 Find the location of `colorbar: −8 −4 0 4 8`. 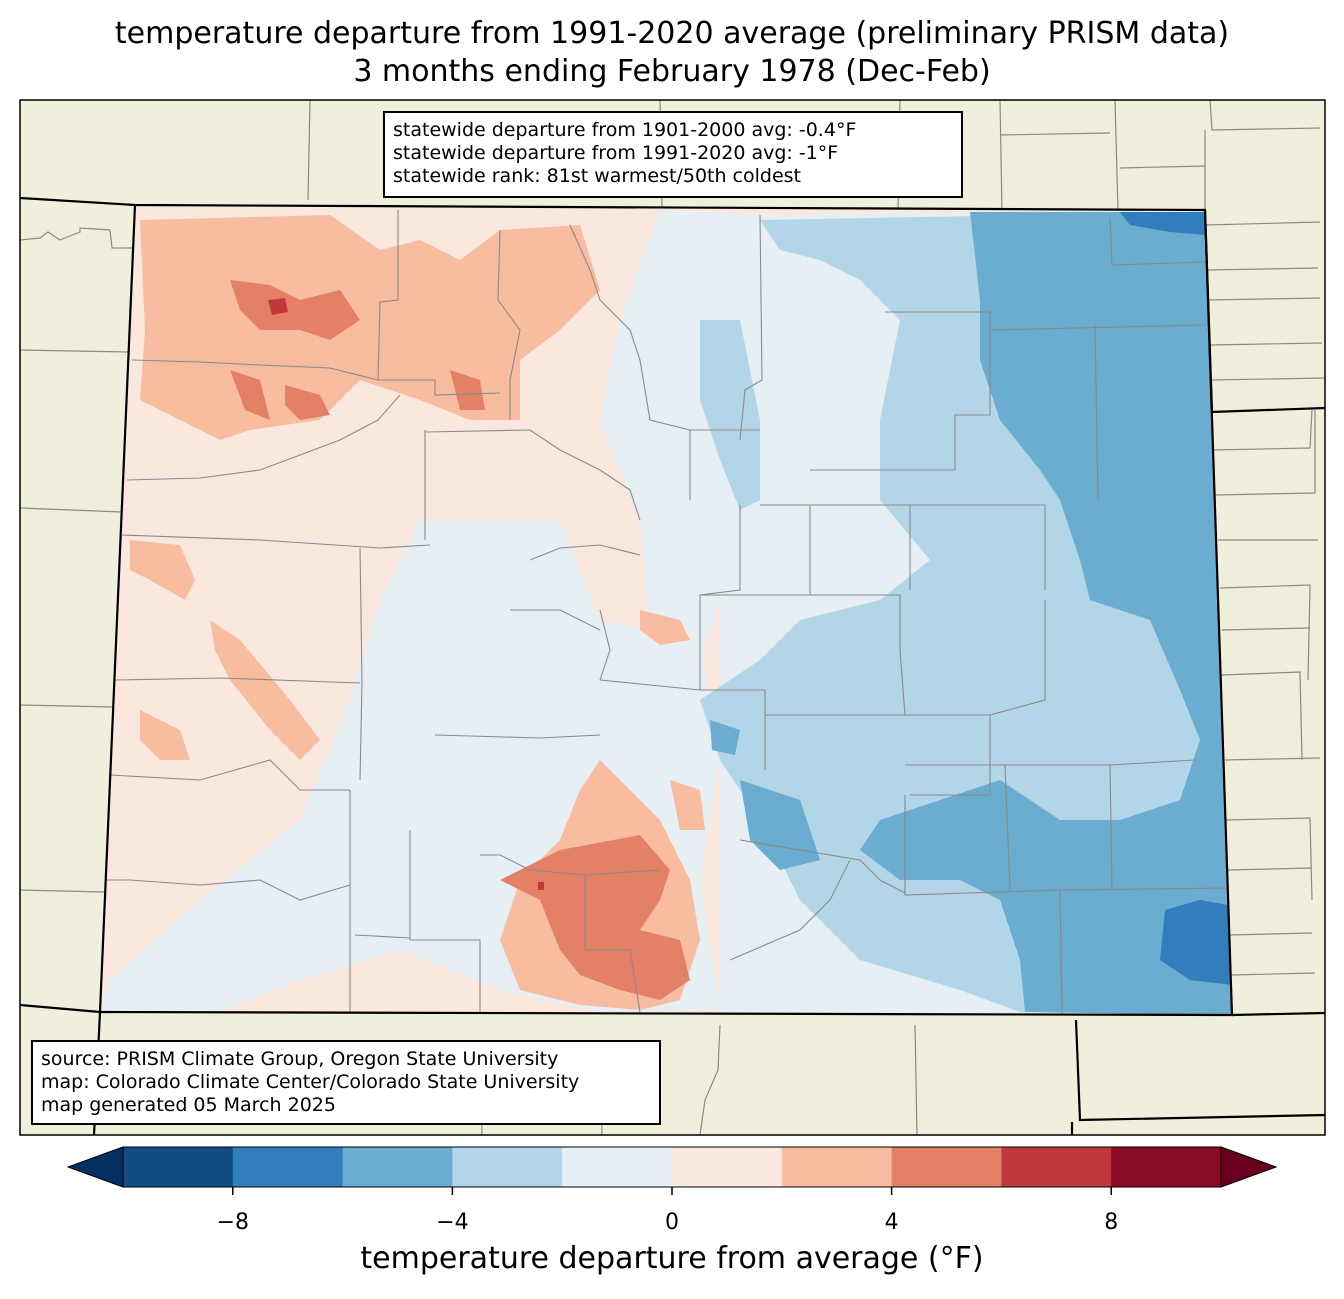

colorbar: −8 −4 0 4 8 is located at coordinates (672, 1190).